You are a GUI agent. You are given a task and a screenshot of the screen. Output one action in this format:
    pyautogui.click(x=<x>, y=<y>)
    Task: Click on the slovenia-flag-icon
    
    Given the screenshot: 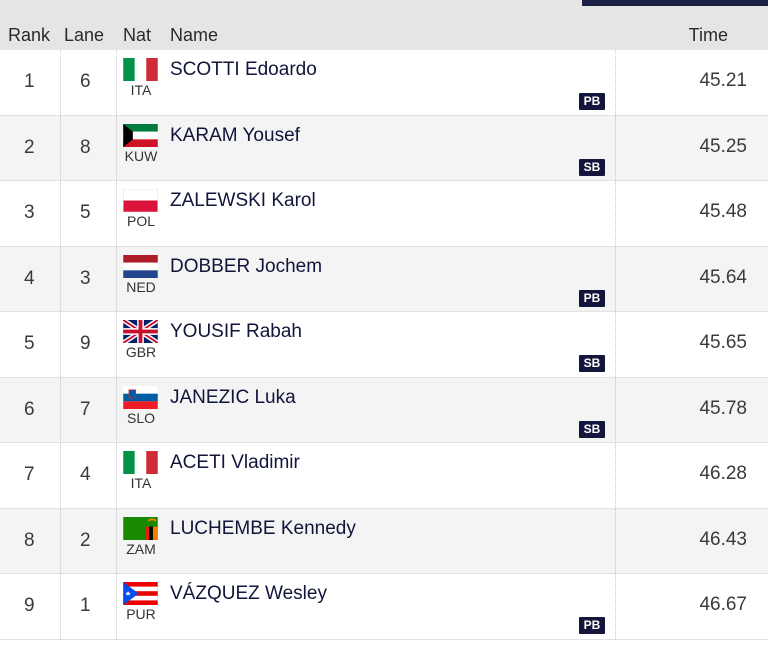 What is the action you would take?
    pyautogui.click(x=140, y=397)
    